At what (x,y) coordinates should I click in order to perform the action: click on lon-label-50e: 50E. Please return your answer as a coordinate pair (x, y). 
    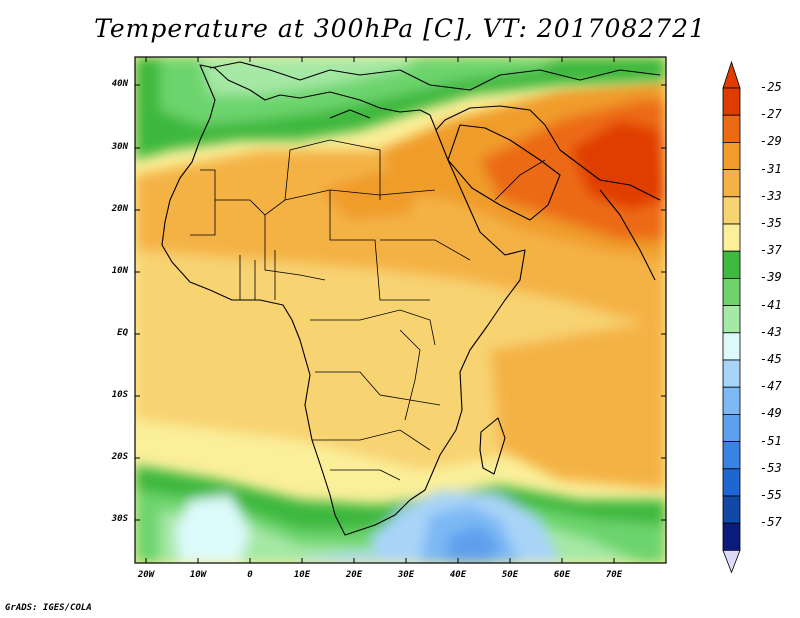
    Looking at the image, I should click on (510, 575).